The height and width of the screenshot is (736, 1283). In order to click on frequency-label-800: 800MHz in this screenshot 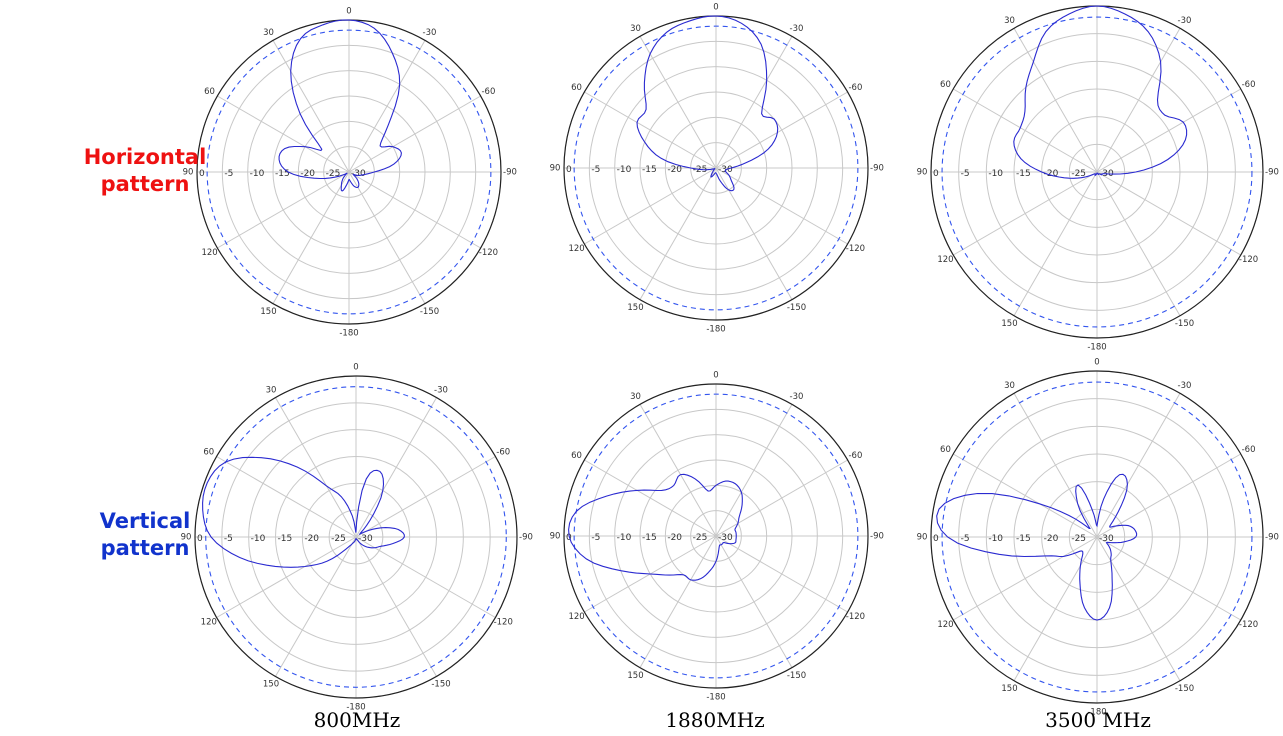, I will do `click(357, 720)`.